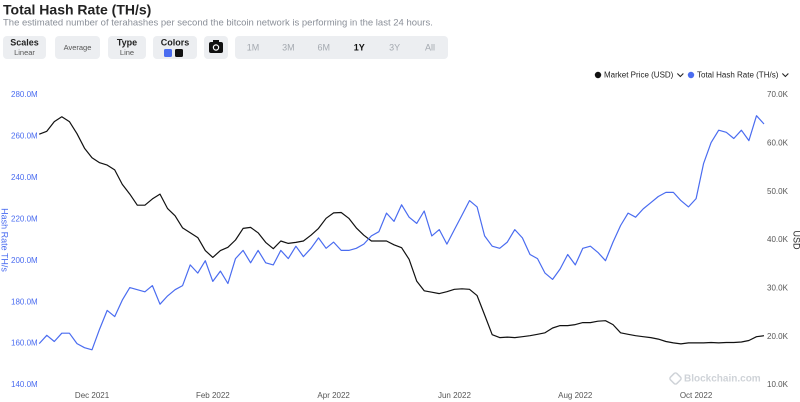 The image size is (800, 402). What do you see at coordinates (778, 94) in the screenshot?
I see `y2-tick-label: 70.0K` at bounding box center [778, 94].